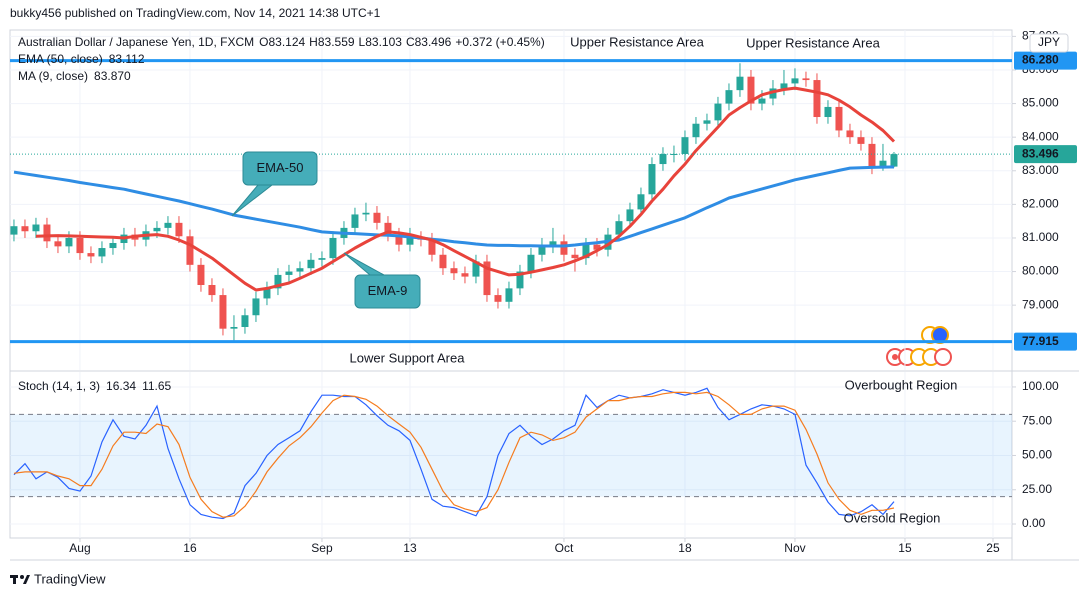 The width and height of the screenshot is (1079, 598). Describe the element at coordinates (190, 548) in the screenshot. I see `x-tick-label: 16` at that location.